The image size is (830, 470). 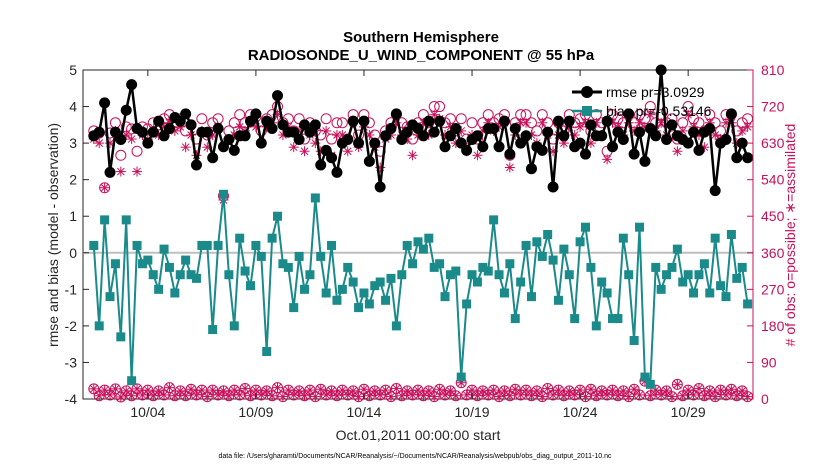 I want to click on y-tick-label: 2, so click(x=73, y=180).